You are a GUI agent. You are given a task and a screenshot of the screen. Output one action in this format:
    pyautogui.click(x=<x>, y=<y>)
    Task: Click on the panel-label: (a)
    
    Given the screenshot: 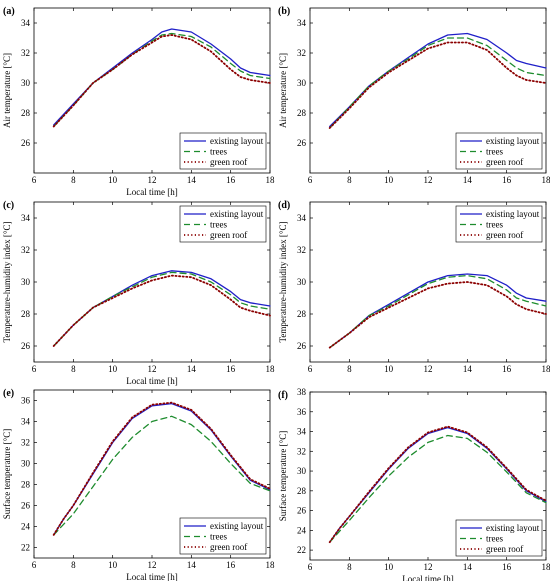 What is the action you would take?
    pyautogui.click(x=9, y=11)
    